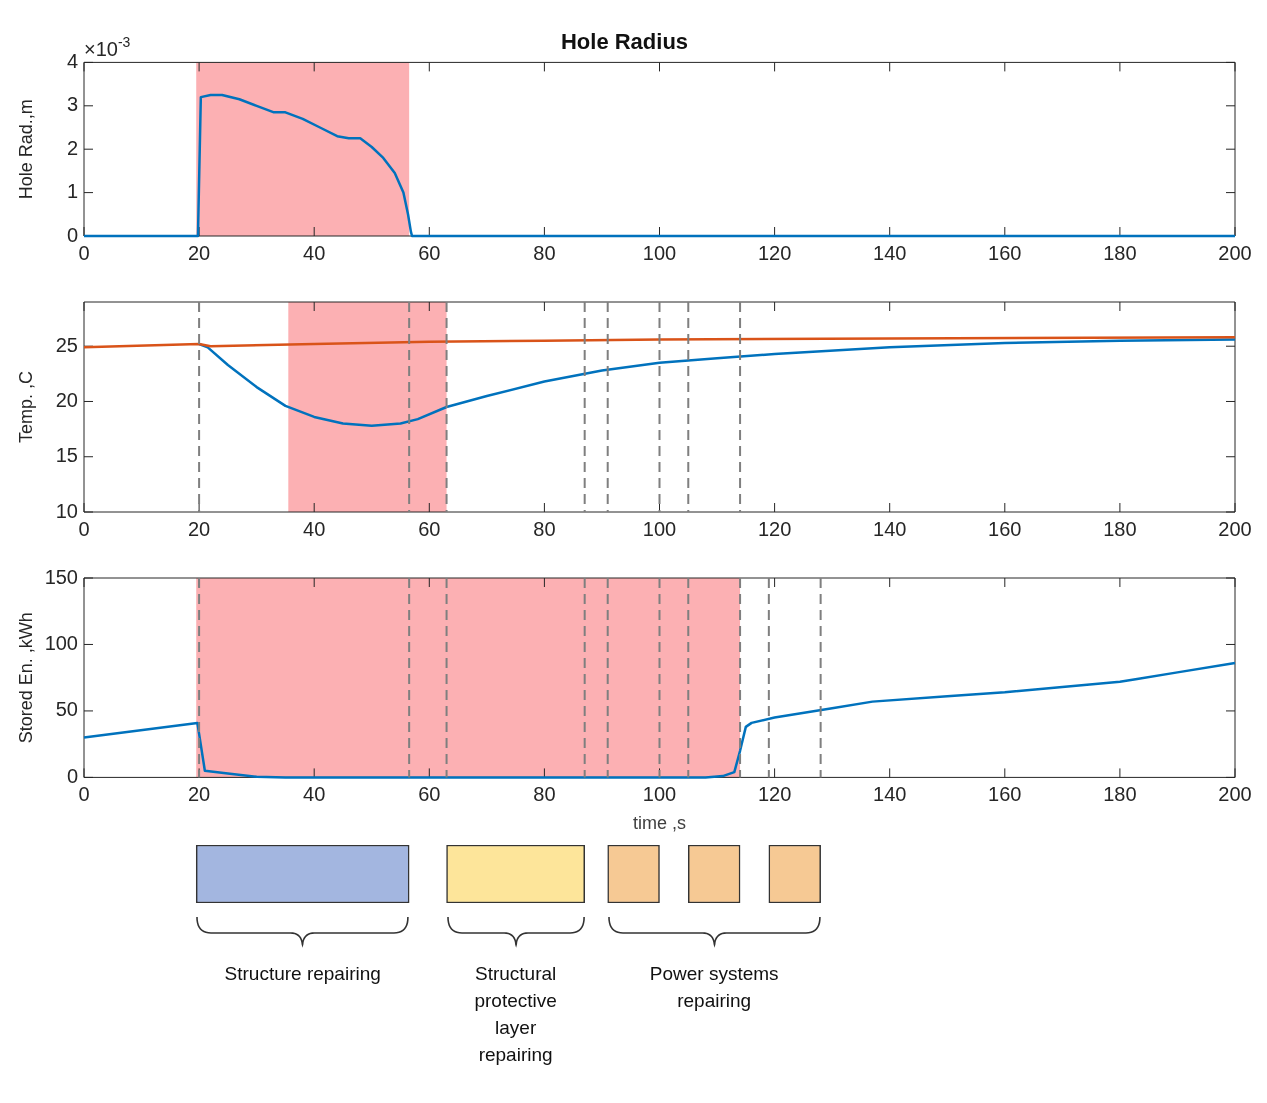 The width and height of the screenshot is (1267, 1103). I want to click on annotation: Power systems repairing, so click(714, 986).